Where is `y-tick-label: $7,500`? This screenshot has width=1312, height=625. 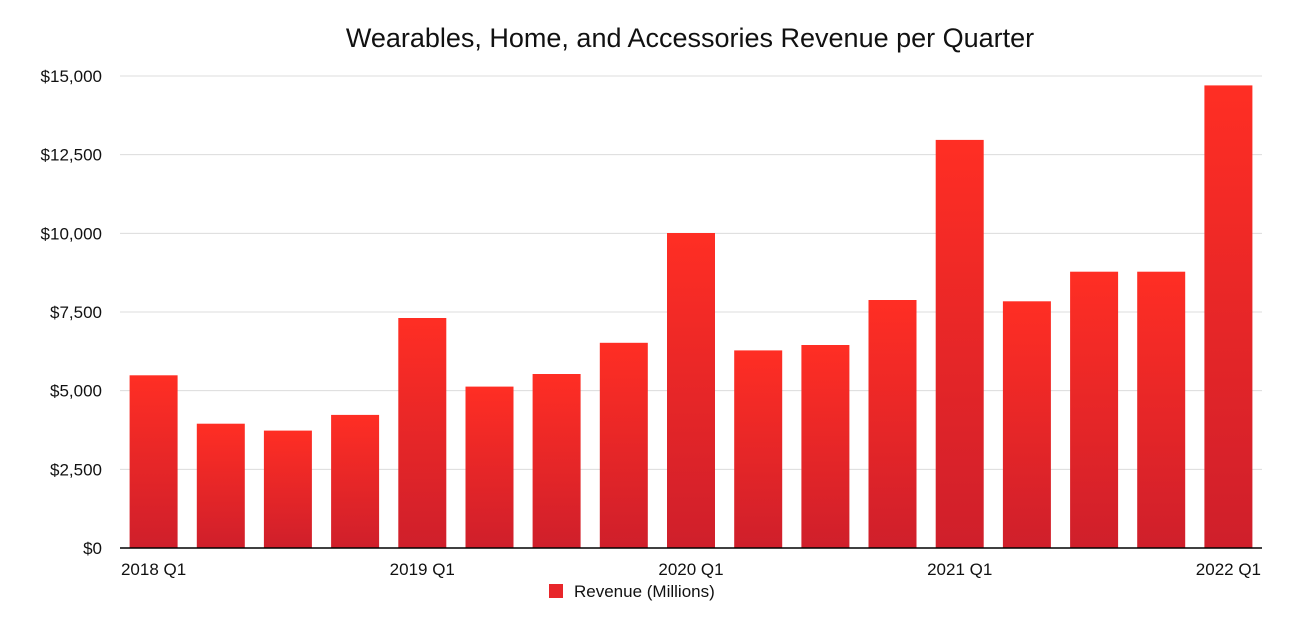 y-tick-label: $7,500 is located at coordinates (76, 312).